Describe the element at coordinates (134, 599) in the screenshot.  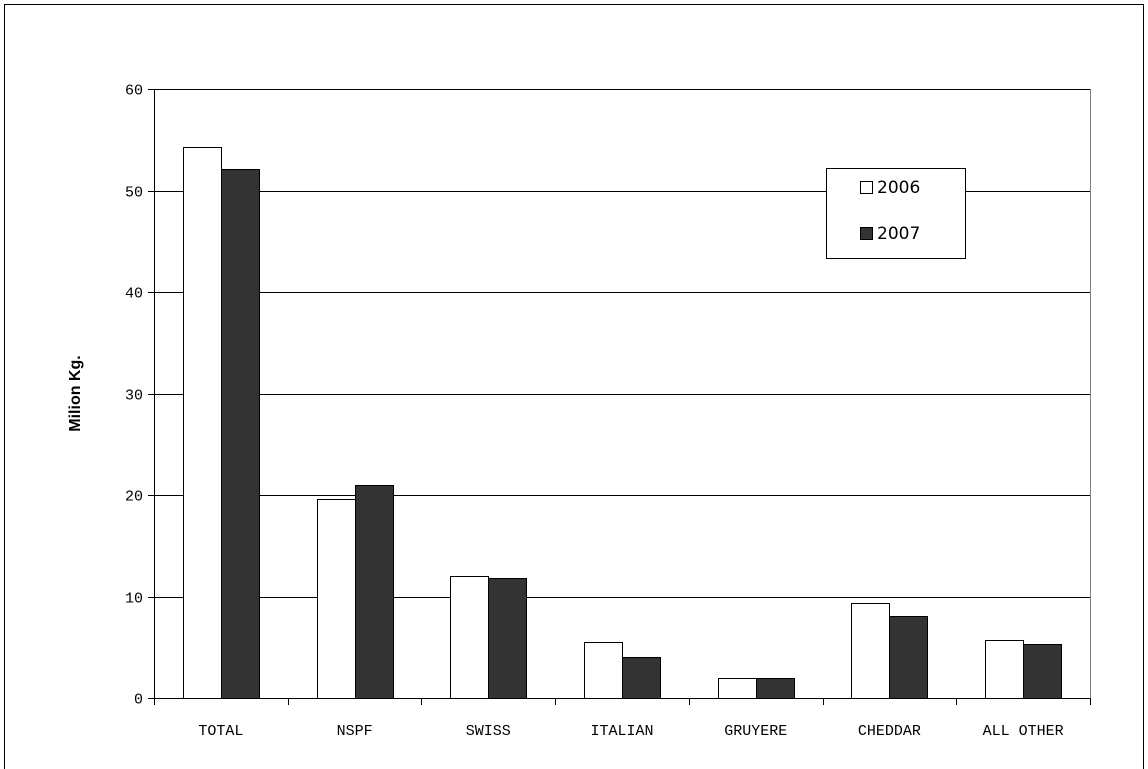
I see `y-tick-label-10: 10` at that location.